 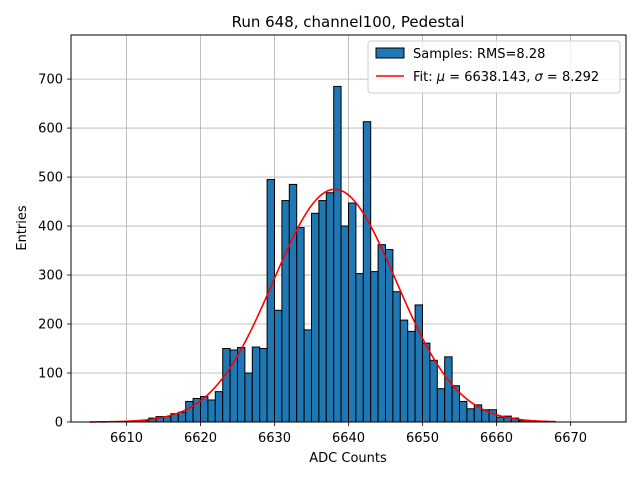 I want to click on x-tick-label: 6640, so click(x=348, y=438).